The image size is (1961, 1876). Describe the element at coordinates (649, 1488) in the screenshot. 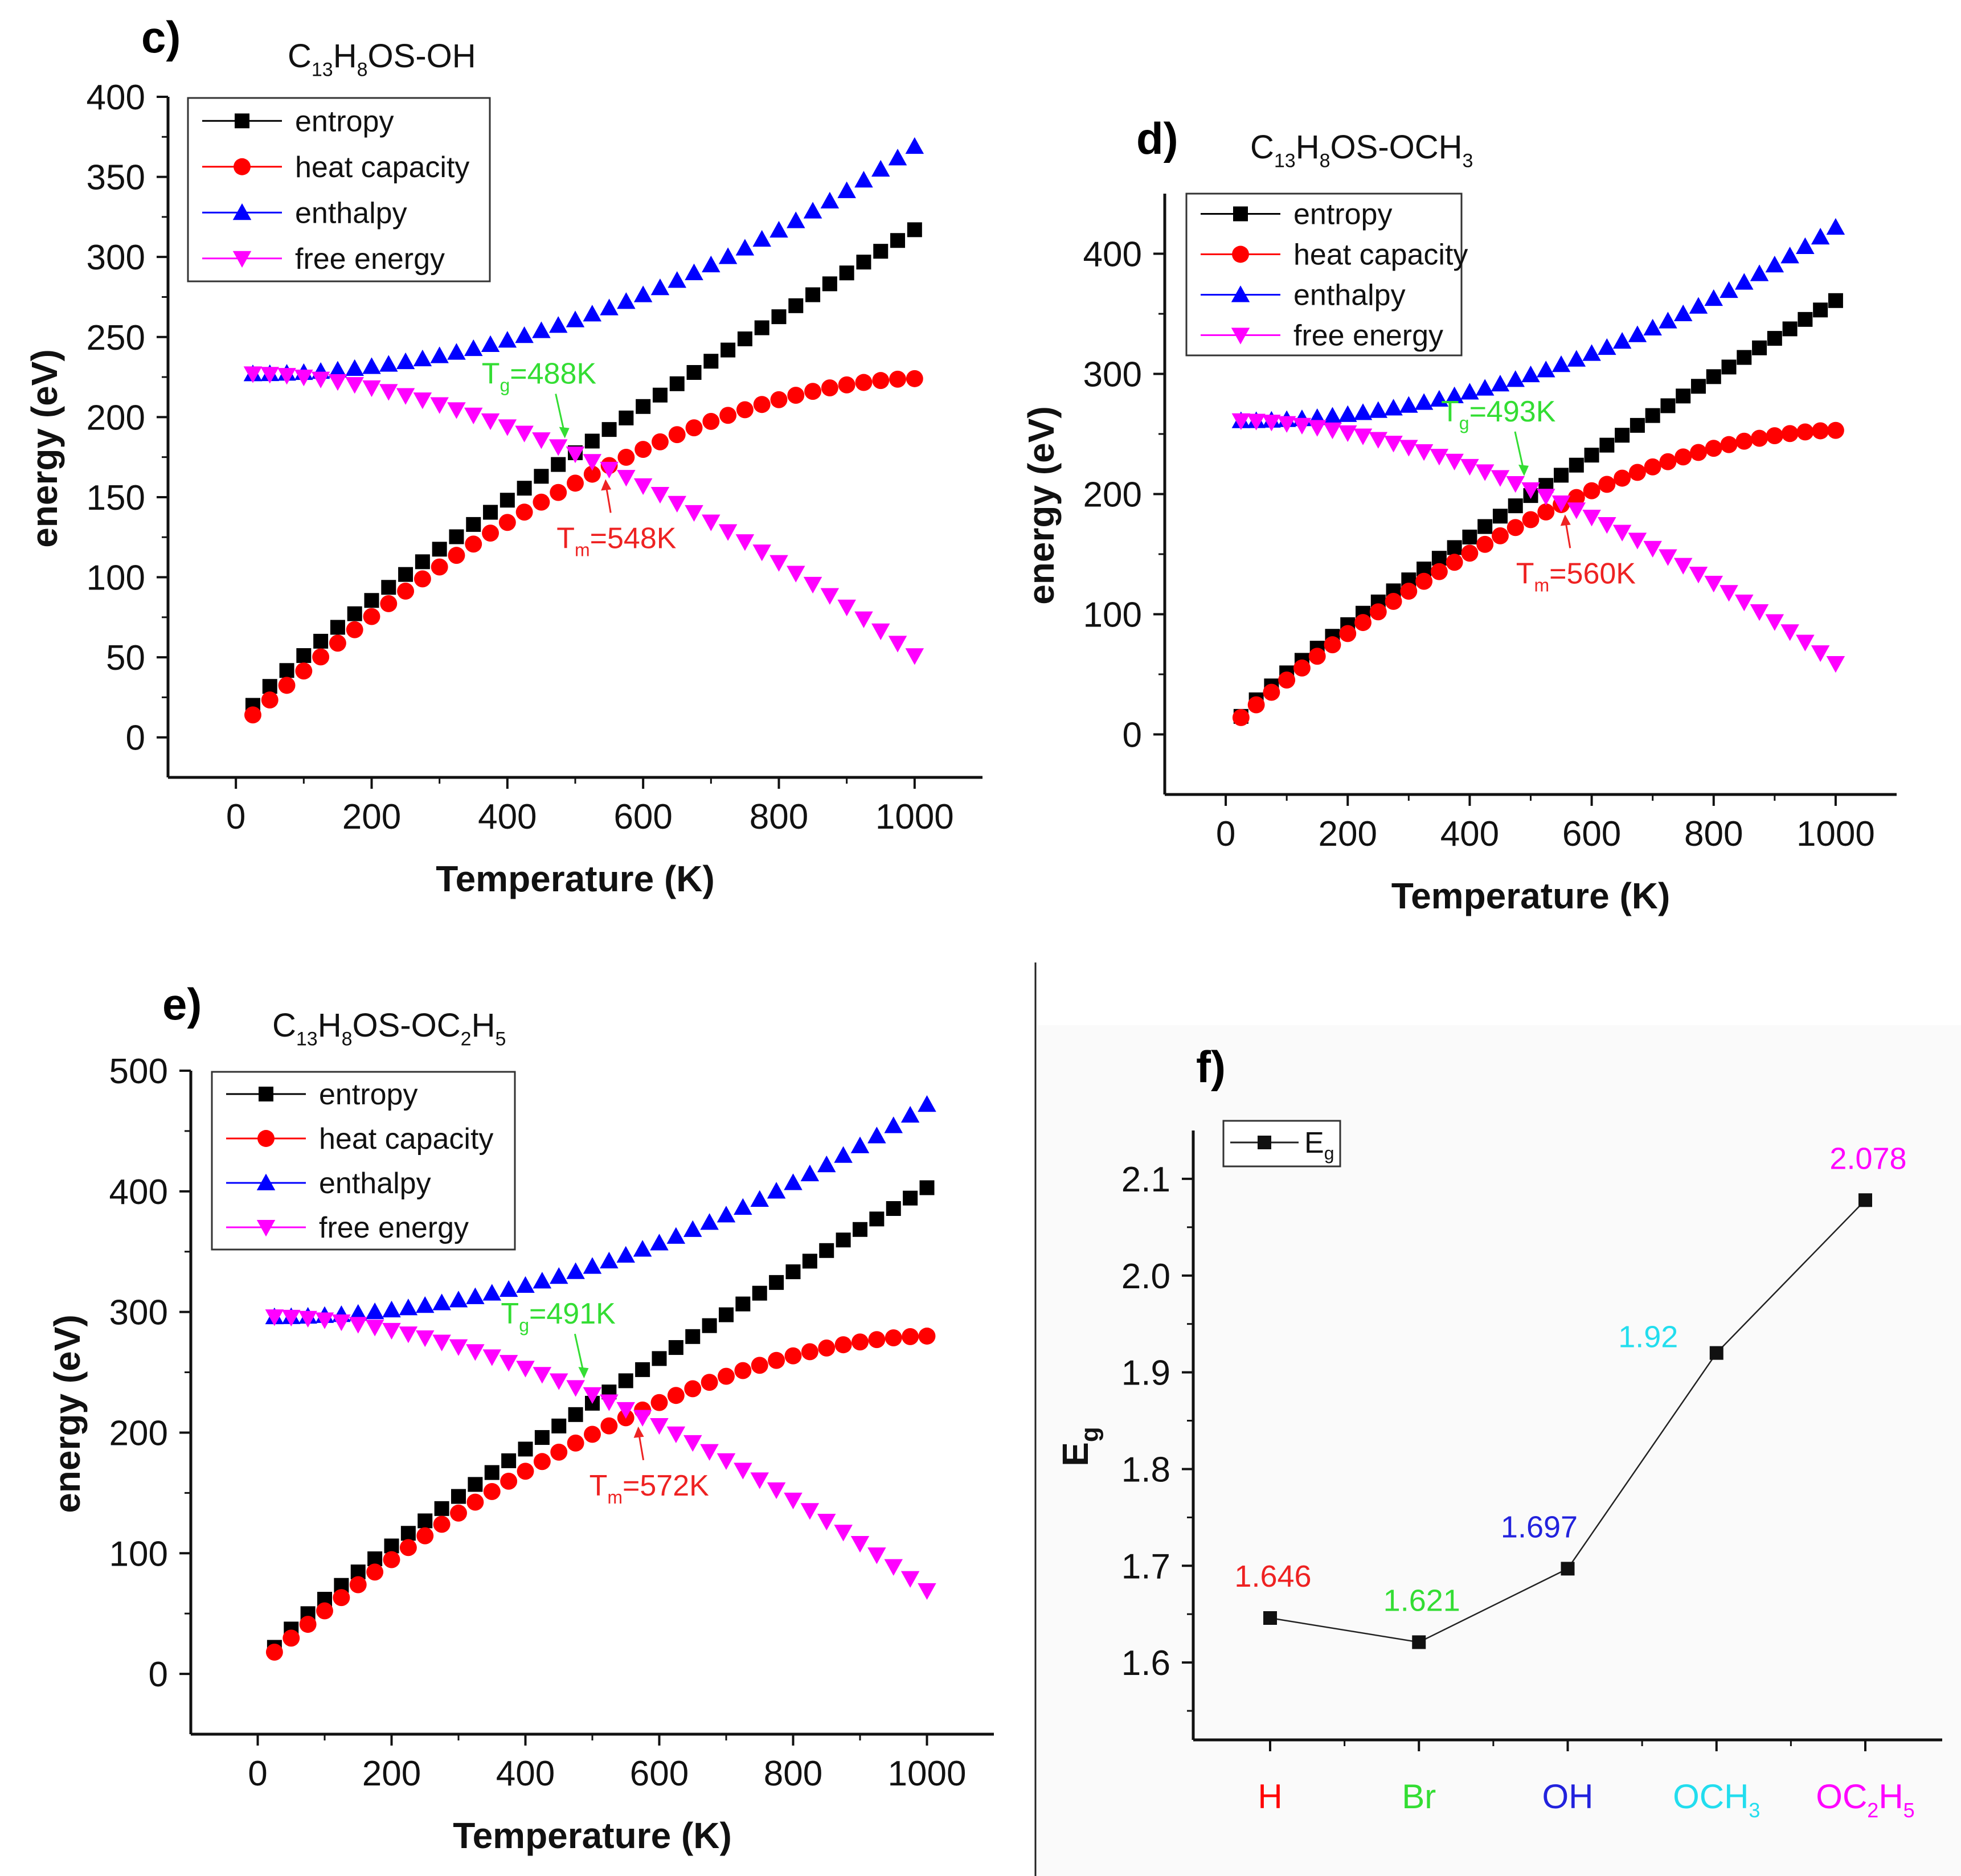

I see `annotation-label: Tm=572K` at that location.